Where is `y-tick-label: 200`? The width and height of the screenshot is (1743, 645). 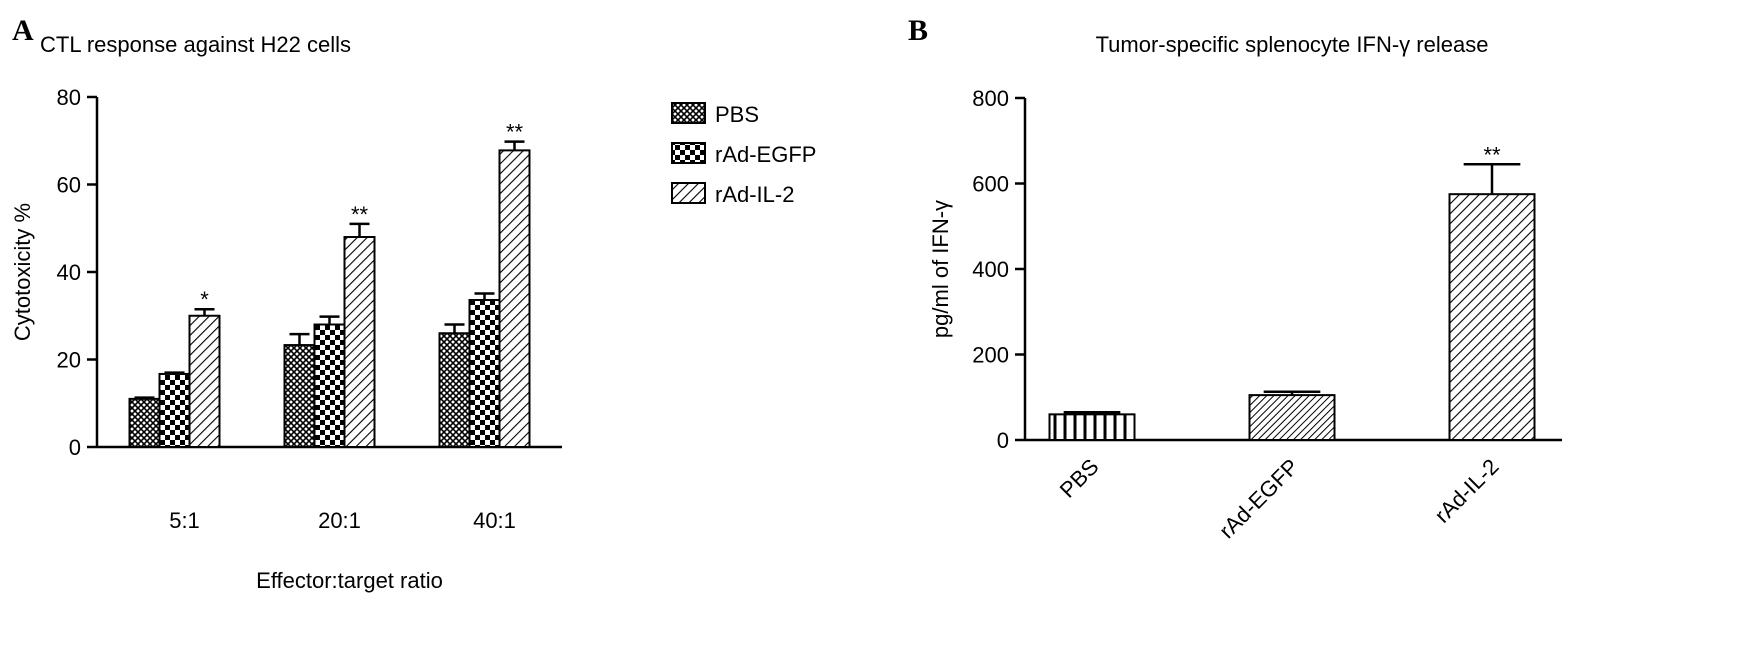
y-tick-label: 200 is located at coordinates (990, 355).